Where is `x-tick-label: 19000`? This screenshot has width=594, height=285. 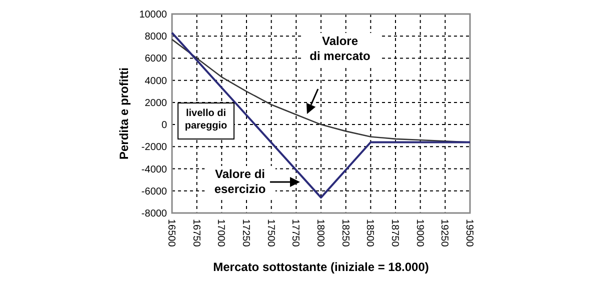 x-tick-label: 19000 is located at coordinates (419, 233).